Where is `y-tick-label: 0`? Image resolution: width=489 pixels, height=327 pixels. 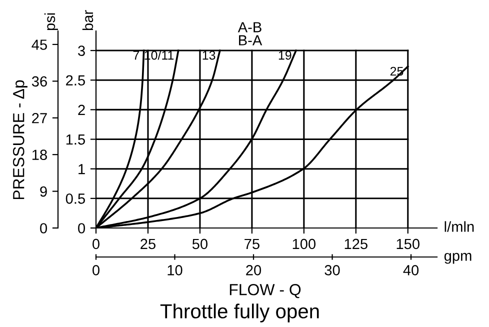
y-tick-label: 0 is located at coordinates (82, 228).